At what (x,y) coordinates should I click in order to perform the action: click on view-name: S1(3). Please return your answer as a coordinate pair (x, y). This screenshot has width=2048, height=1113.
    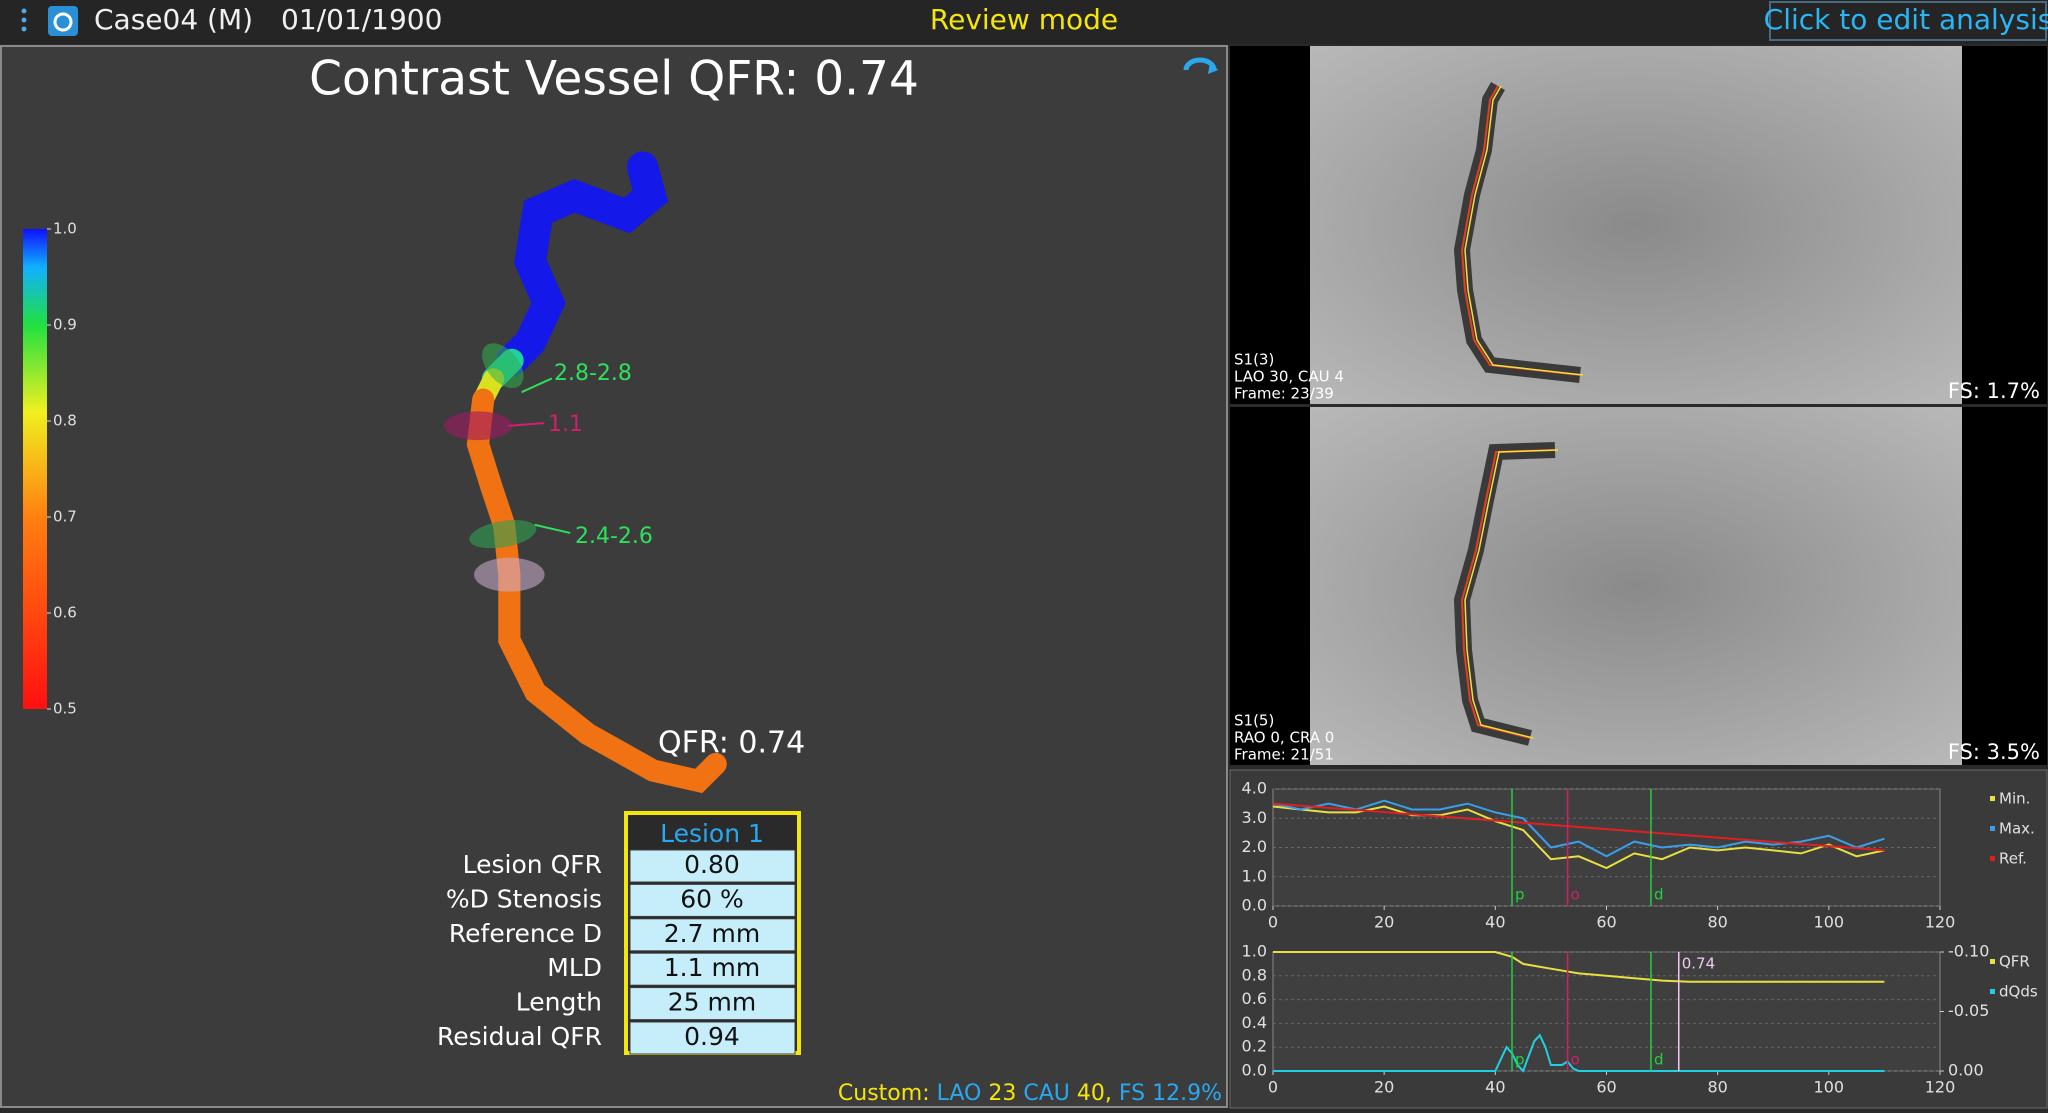
    Looking at the image, I should click on (1254, 360).